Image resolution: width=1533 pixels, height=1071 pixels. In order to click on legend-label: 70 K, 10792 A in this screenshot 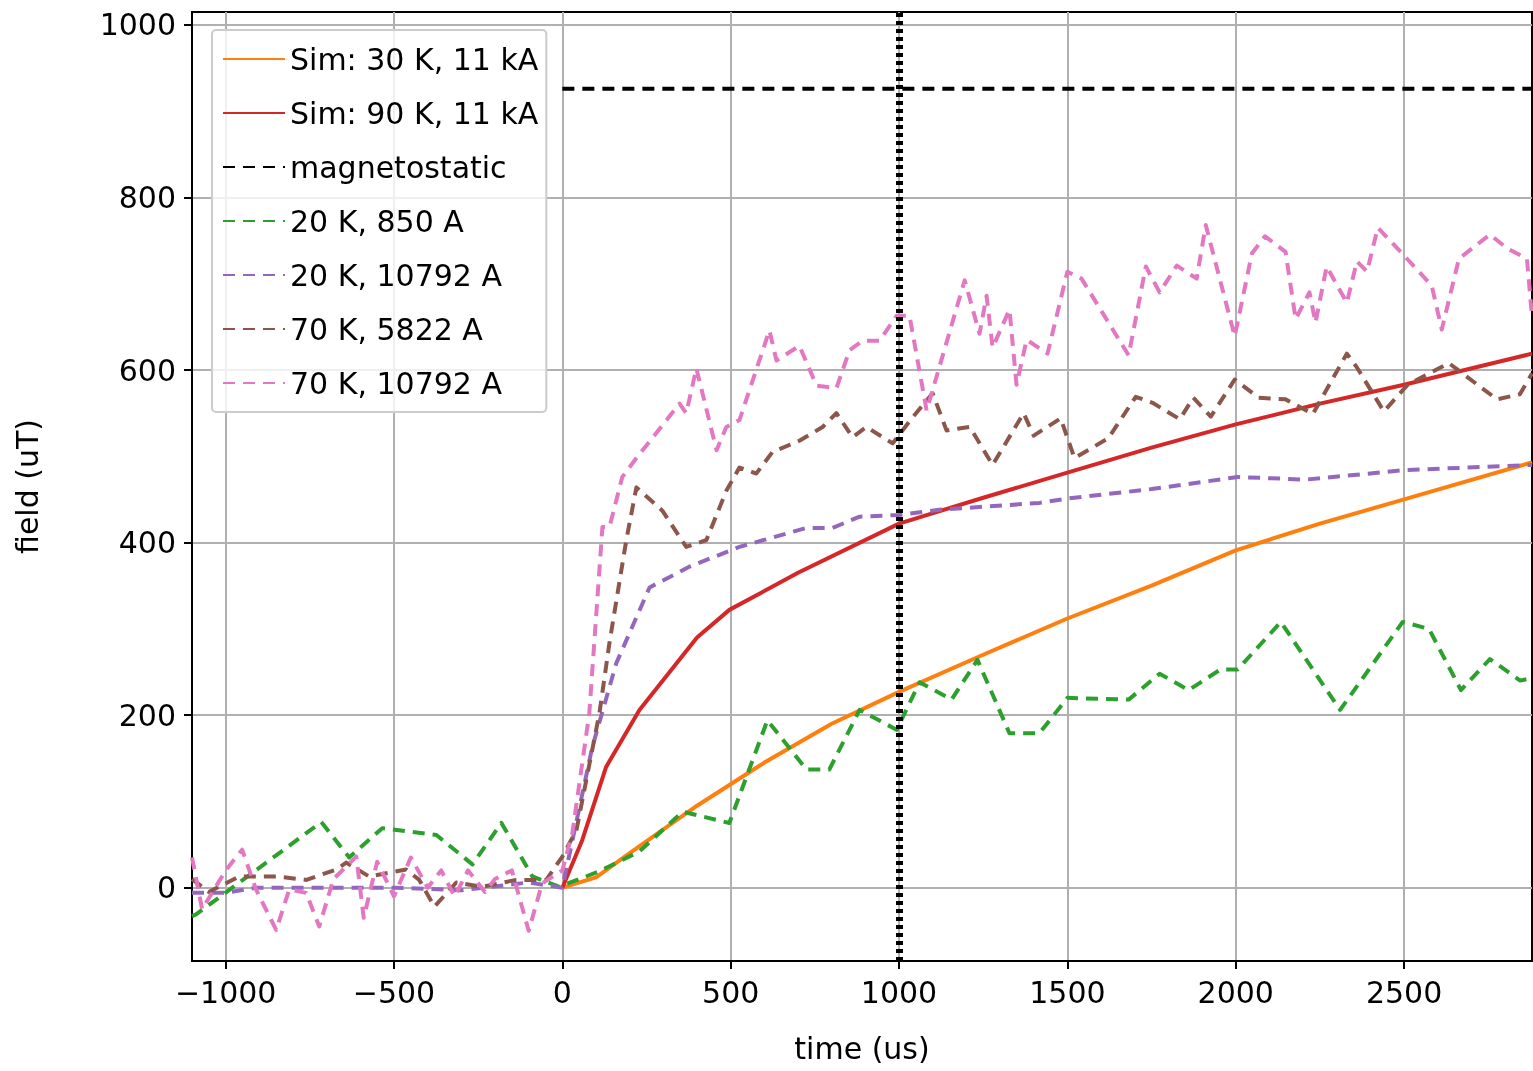, I will do `click(396, 383)`.